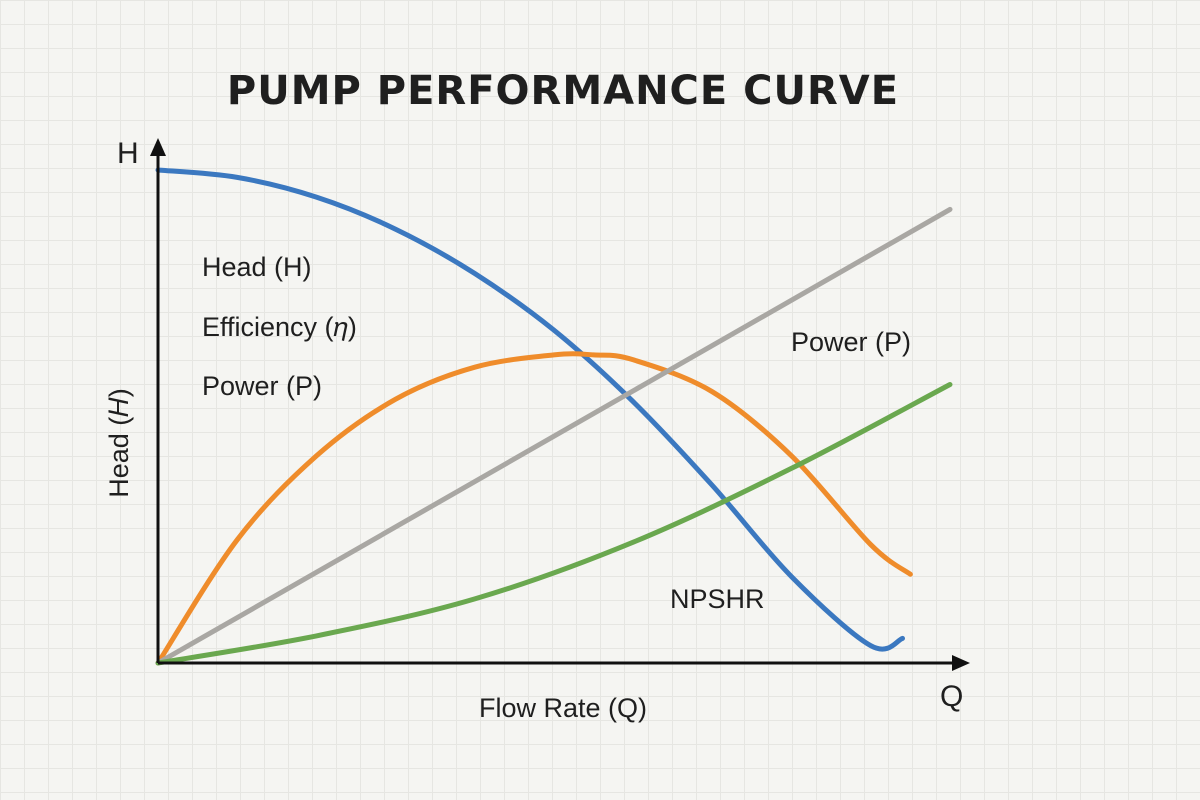 Image resolution: width=1200 pixels, height=800 pixels. Describe the element at coordinates (279, 327) in the screenshot. I see `annotation-efficiency: Efficiency (𝜂)` at that location.